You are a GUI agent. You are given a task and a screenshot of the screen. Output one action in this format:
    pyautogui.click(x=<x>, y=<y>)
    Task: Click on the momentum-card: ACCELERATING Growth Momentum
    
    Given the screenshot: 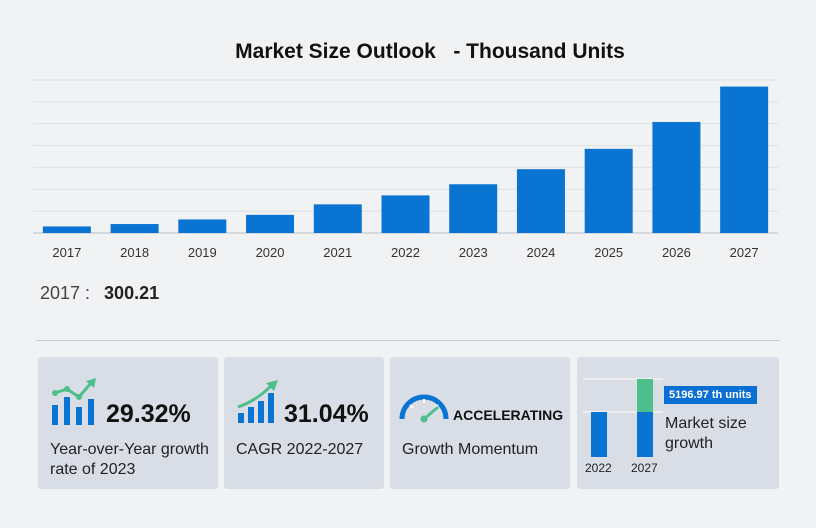 What is the action you would take?
    pyautogui.click(x=480, y=423)
    